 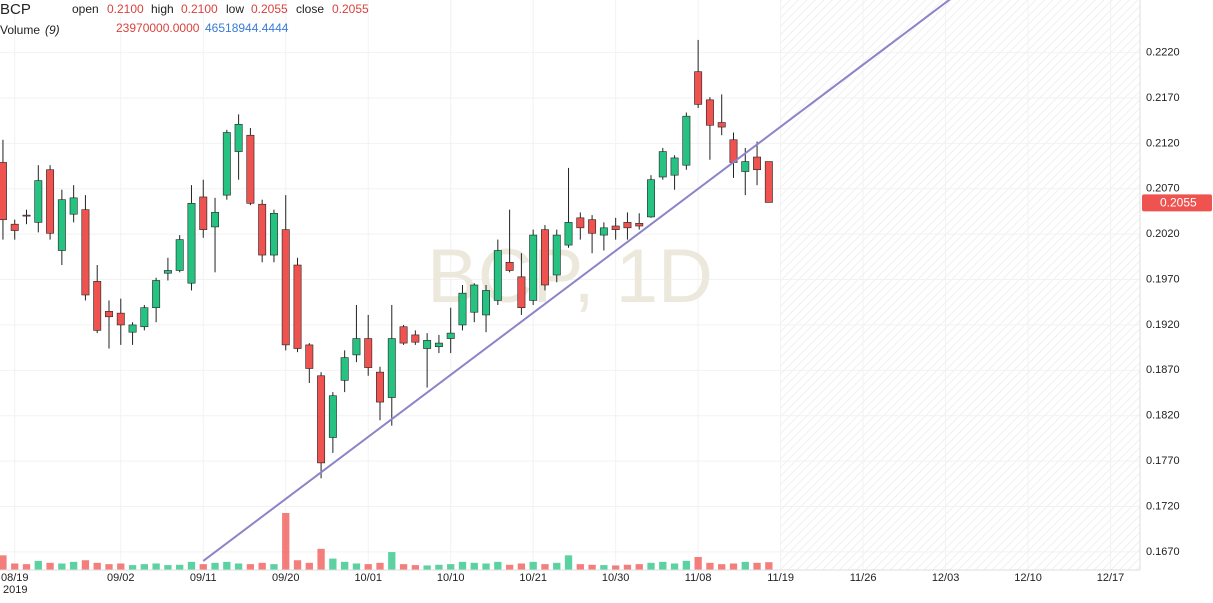 What do you see at coordinates (1163, 53) in the screenshot?
I see `y-tick-label: 0.2220` at bounding box center [1163, 53].